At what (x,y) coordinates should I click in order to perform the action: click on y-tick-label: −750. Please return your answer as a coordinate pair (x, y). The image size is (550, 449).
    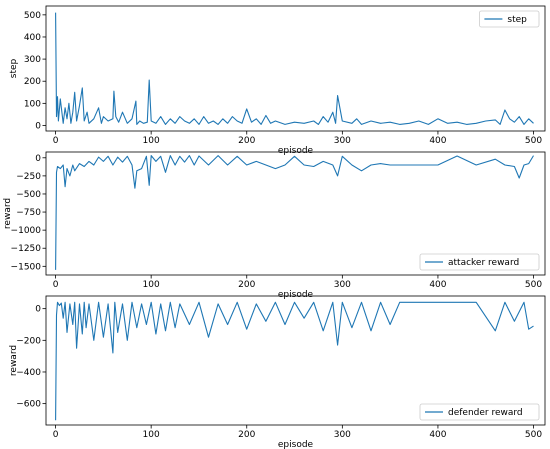
    Looking at the image, I should click on (28, 213).